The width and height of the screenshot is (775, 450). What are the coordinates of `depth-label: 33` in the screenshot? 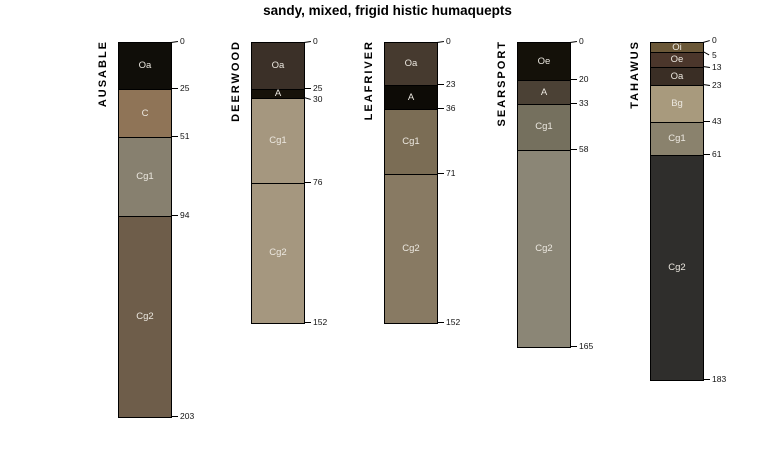 It's located at (584, 102).